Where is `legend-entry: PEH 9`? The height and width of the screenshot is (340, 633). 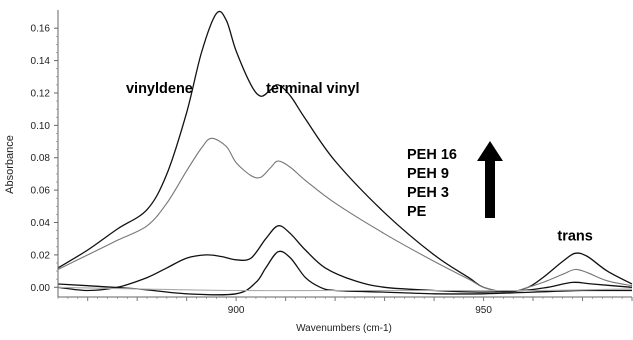
legend-entry: PEH 9 is located at coordinates (428, 174).